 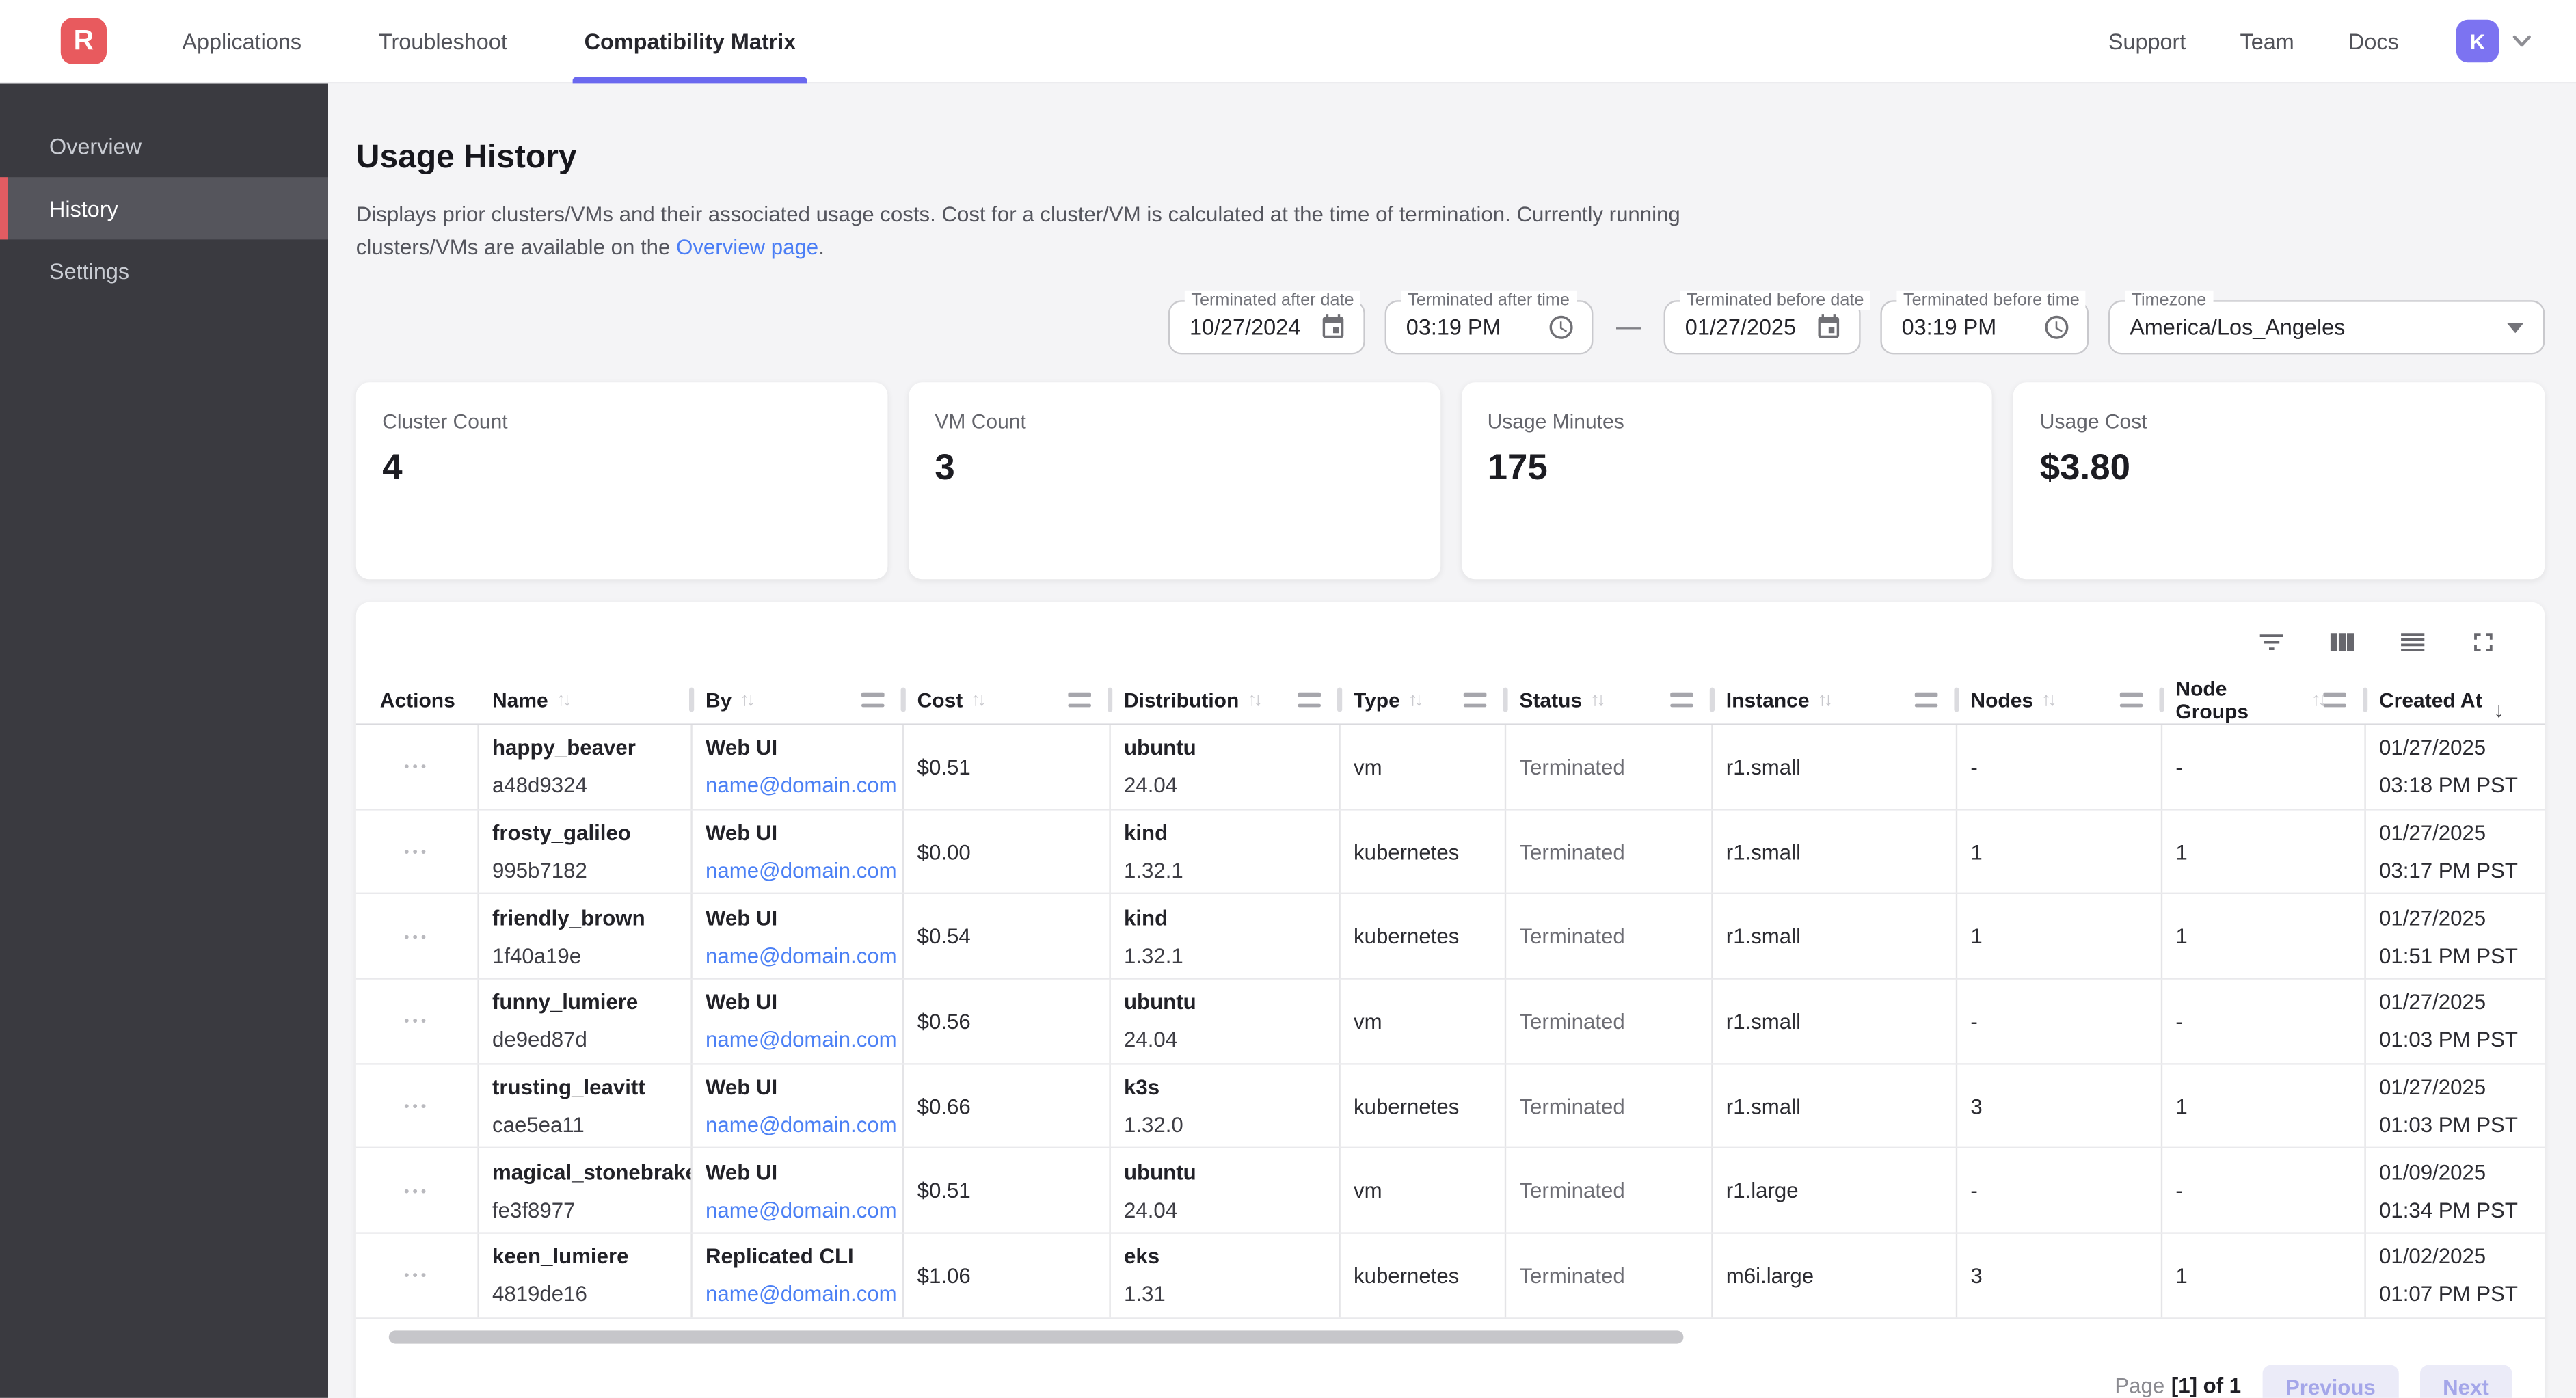 What do you see at coordinates (1610, 700) in the screenshot?
I see `column-header: Status ↑↓ ↓` at bounding box center [1610, 700].